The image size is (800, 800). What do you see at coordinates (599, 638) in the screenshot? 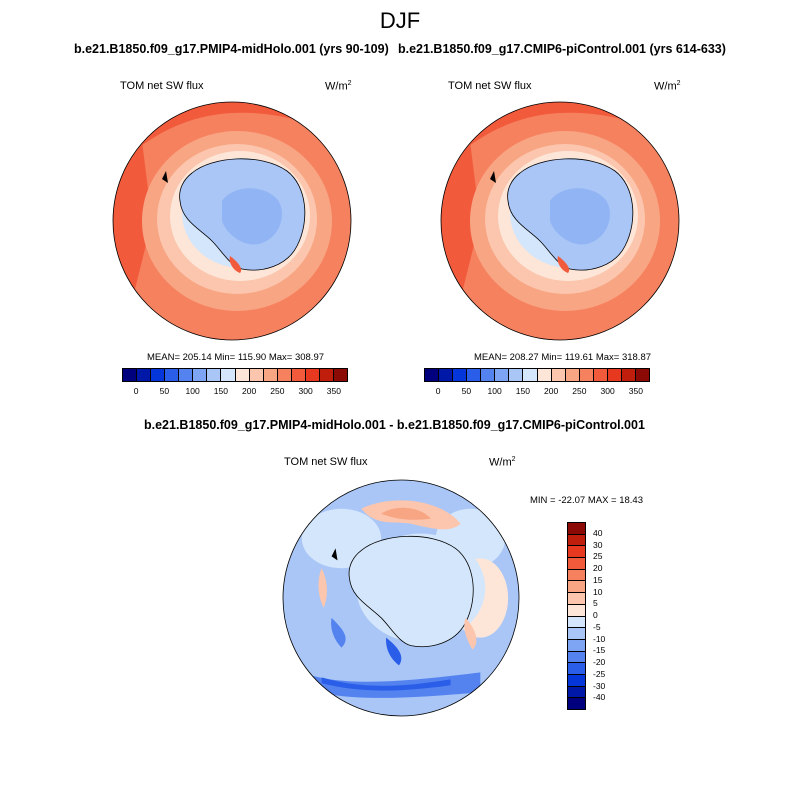
I see `colorbar-tick-label: -10` at bounding box center [599, 638].